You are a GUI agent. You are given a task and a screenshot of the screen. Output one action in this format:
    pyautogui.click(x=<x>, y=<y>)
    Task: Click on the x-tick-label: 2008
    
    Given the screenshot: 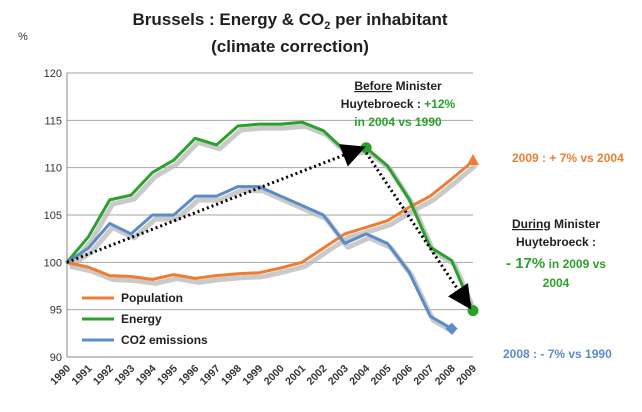 What is the action you would take?
    pyautogui.click(x=445, y=375)
    